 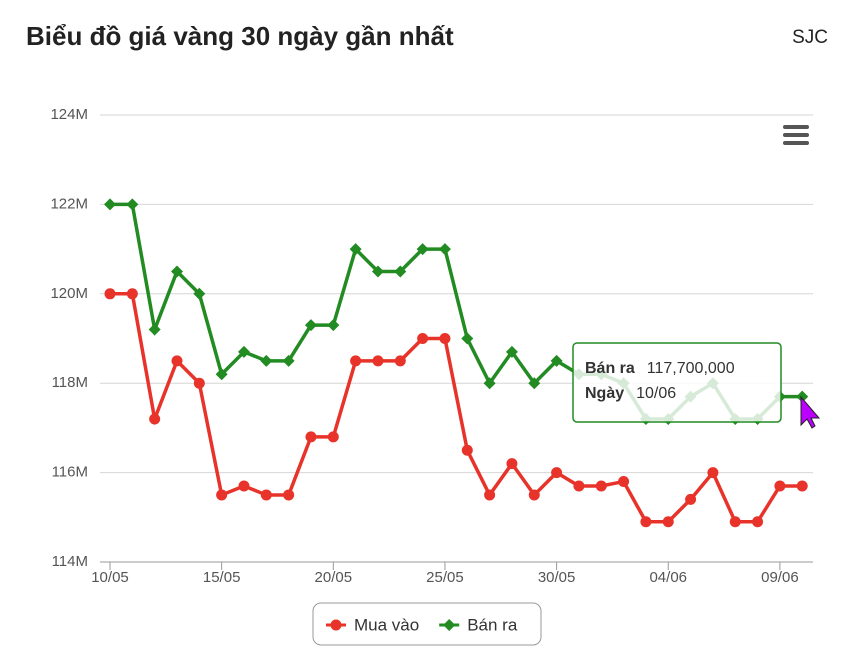 I want to click on legend-label: Mua vào, so click(x=386, y=624).